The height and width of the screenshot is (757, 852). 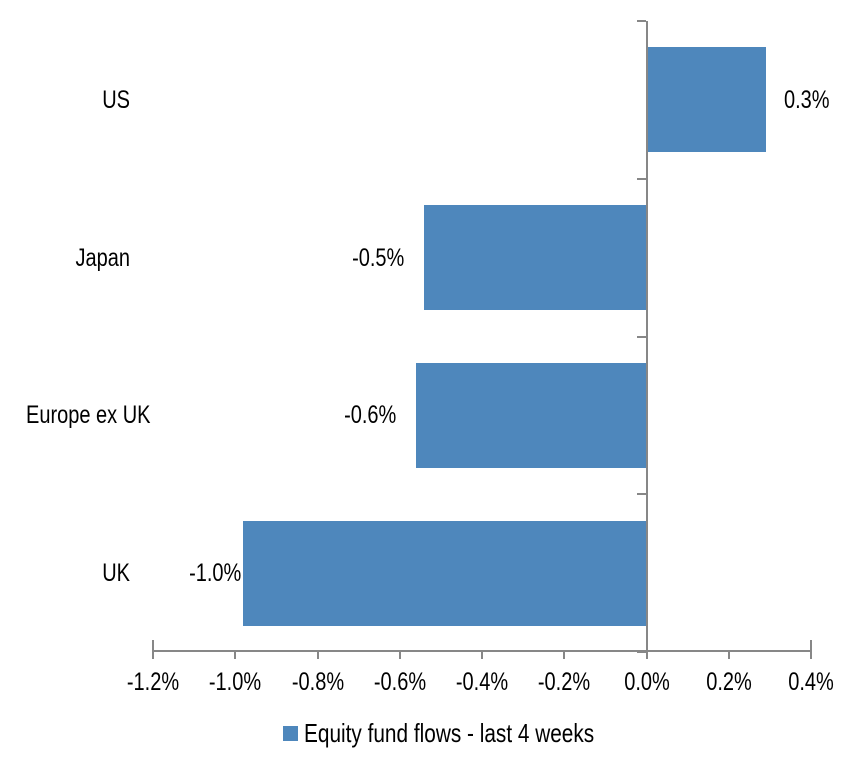 What do you see at coordinates (445, 573) in the screenshot?
I see `bar-uk` at bounding box center [445, 573].